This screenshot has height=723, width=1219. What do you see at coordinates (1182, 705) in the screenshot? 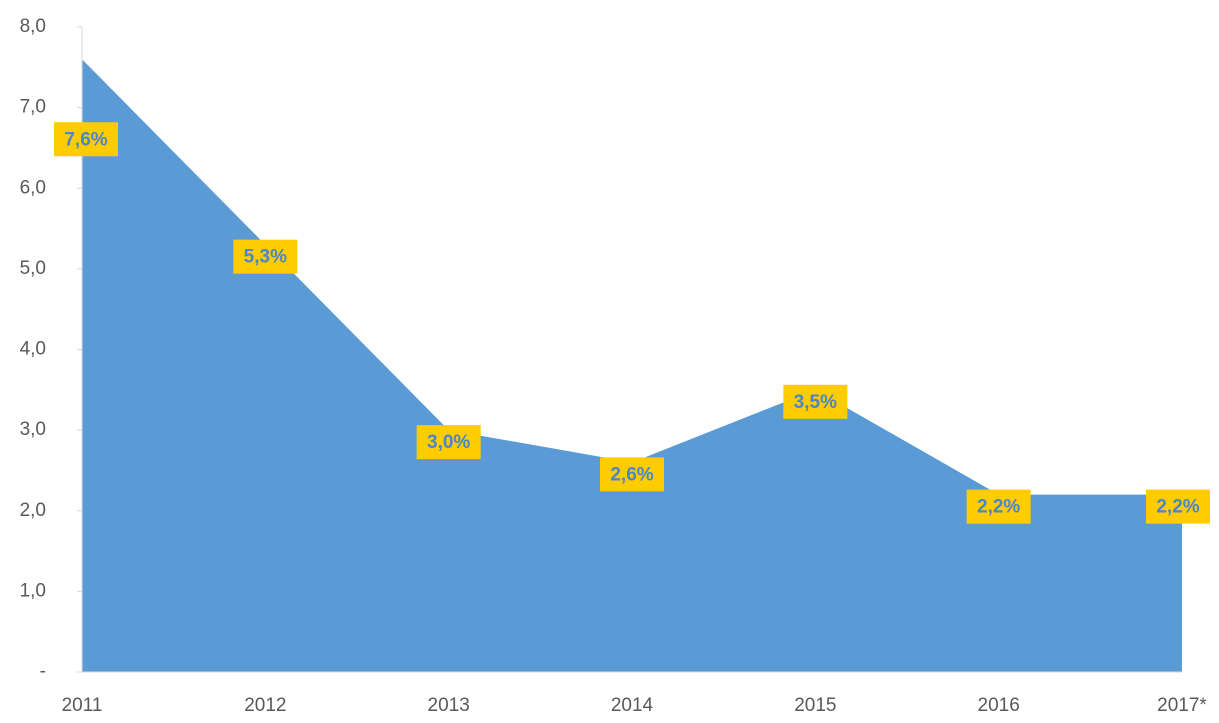
I see `x-tick-label: 2017*` at bounding box center [1182, 705].